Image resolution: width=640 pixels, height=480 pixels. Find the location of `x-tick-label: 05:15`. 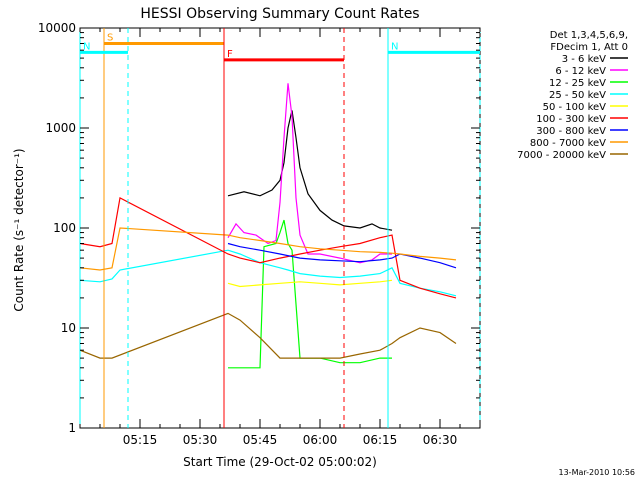

x-tick-label: 05:15 is located at coordinates (140, 440).